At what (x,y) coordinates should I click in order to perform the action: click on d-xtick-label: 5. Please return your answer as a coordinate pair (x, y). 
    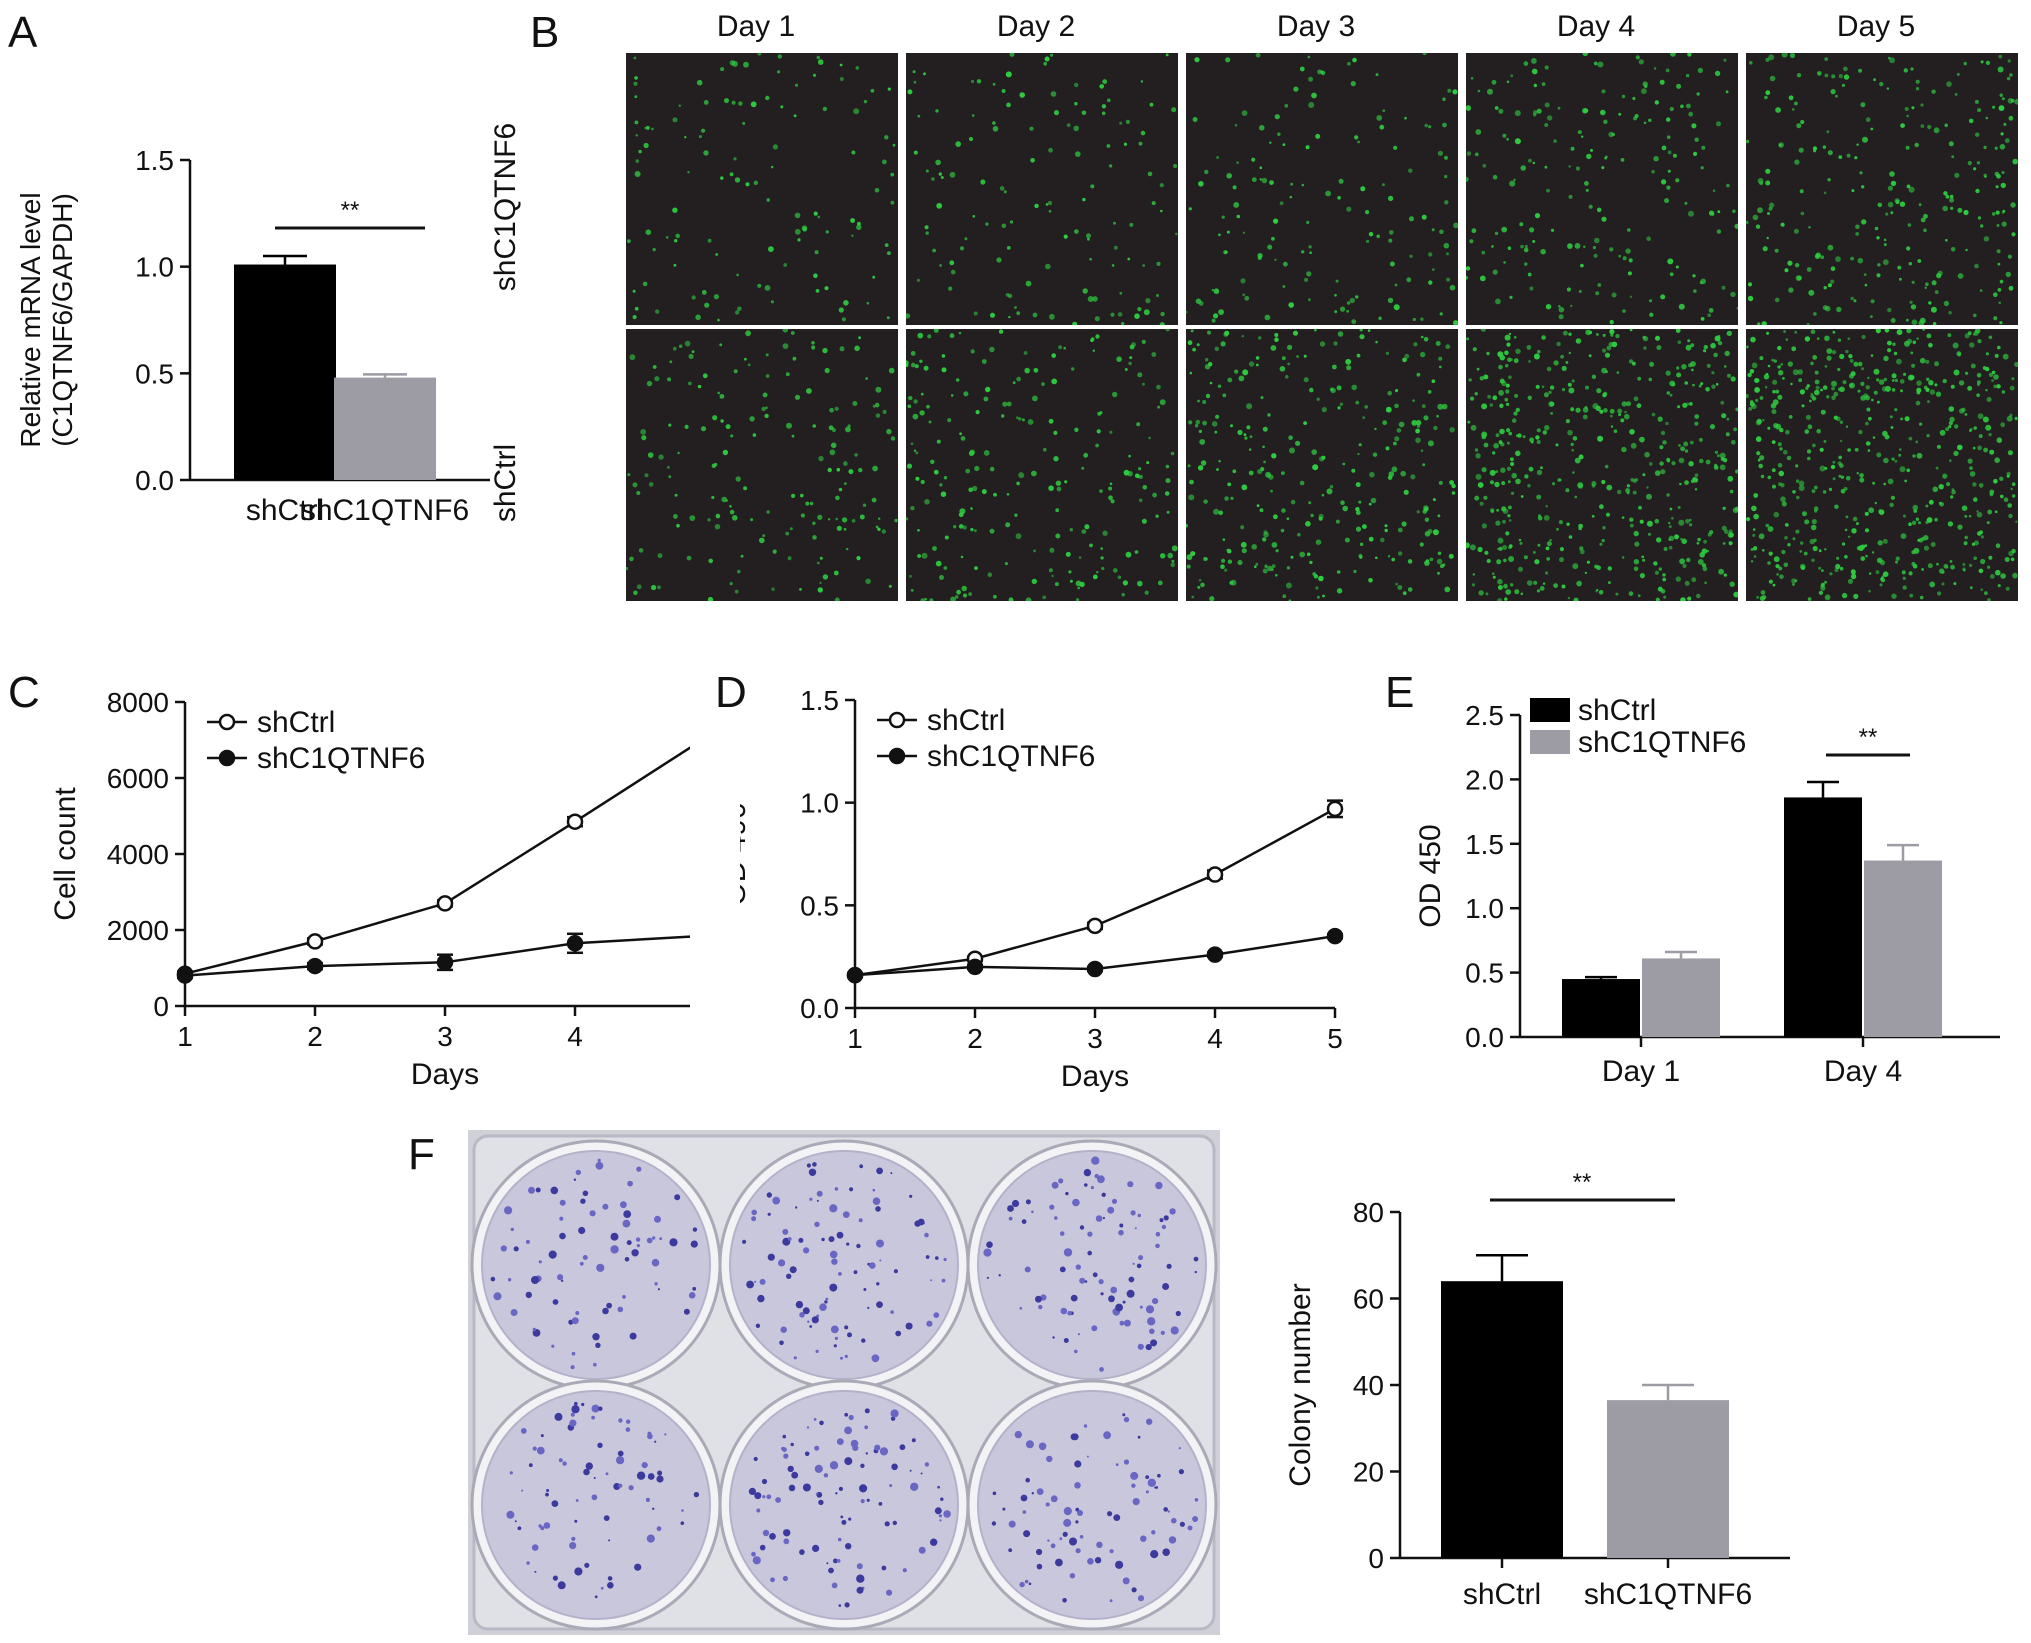
    Looking at the image, I should click on (1335, 1038).